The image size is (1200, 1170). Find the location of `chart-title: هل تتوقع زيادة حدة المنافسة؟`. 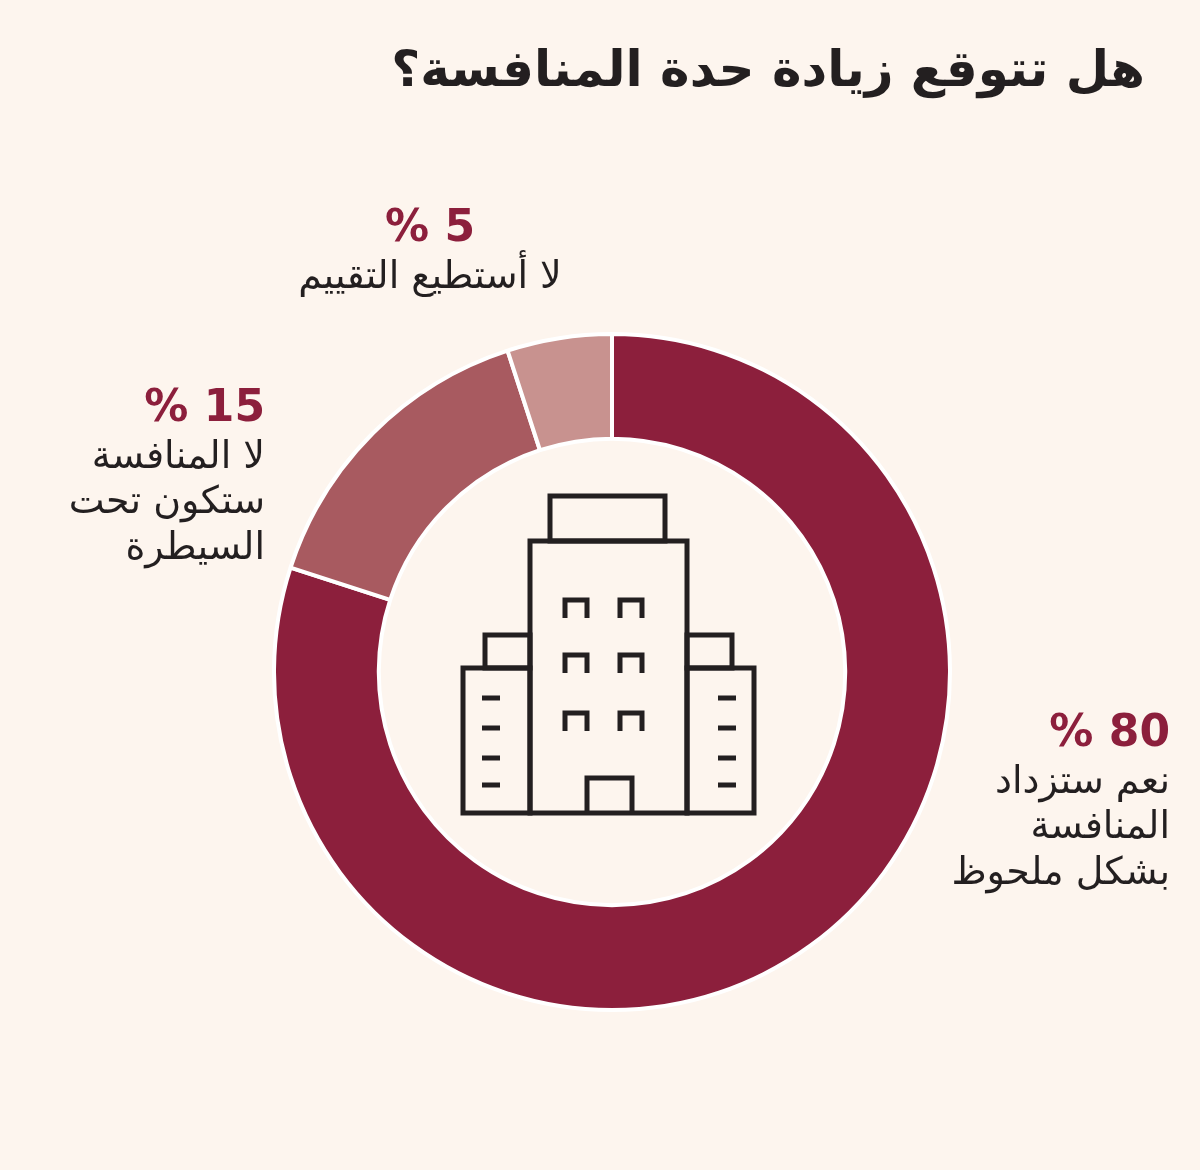

chart-title: هل تتوقع زيادة حدة المنافسة؟ is located at coordinates (768, 69).